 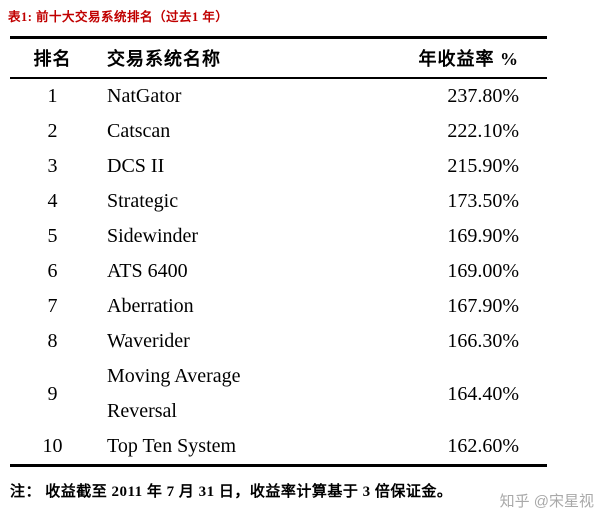 I want to click on cell-rank: 1, so click(x=52, y=96).